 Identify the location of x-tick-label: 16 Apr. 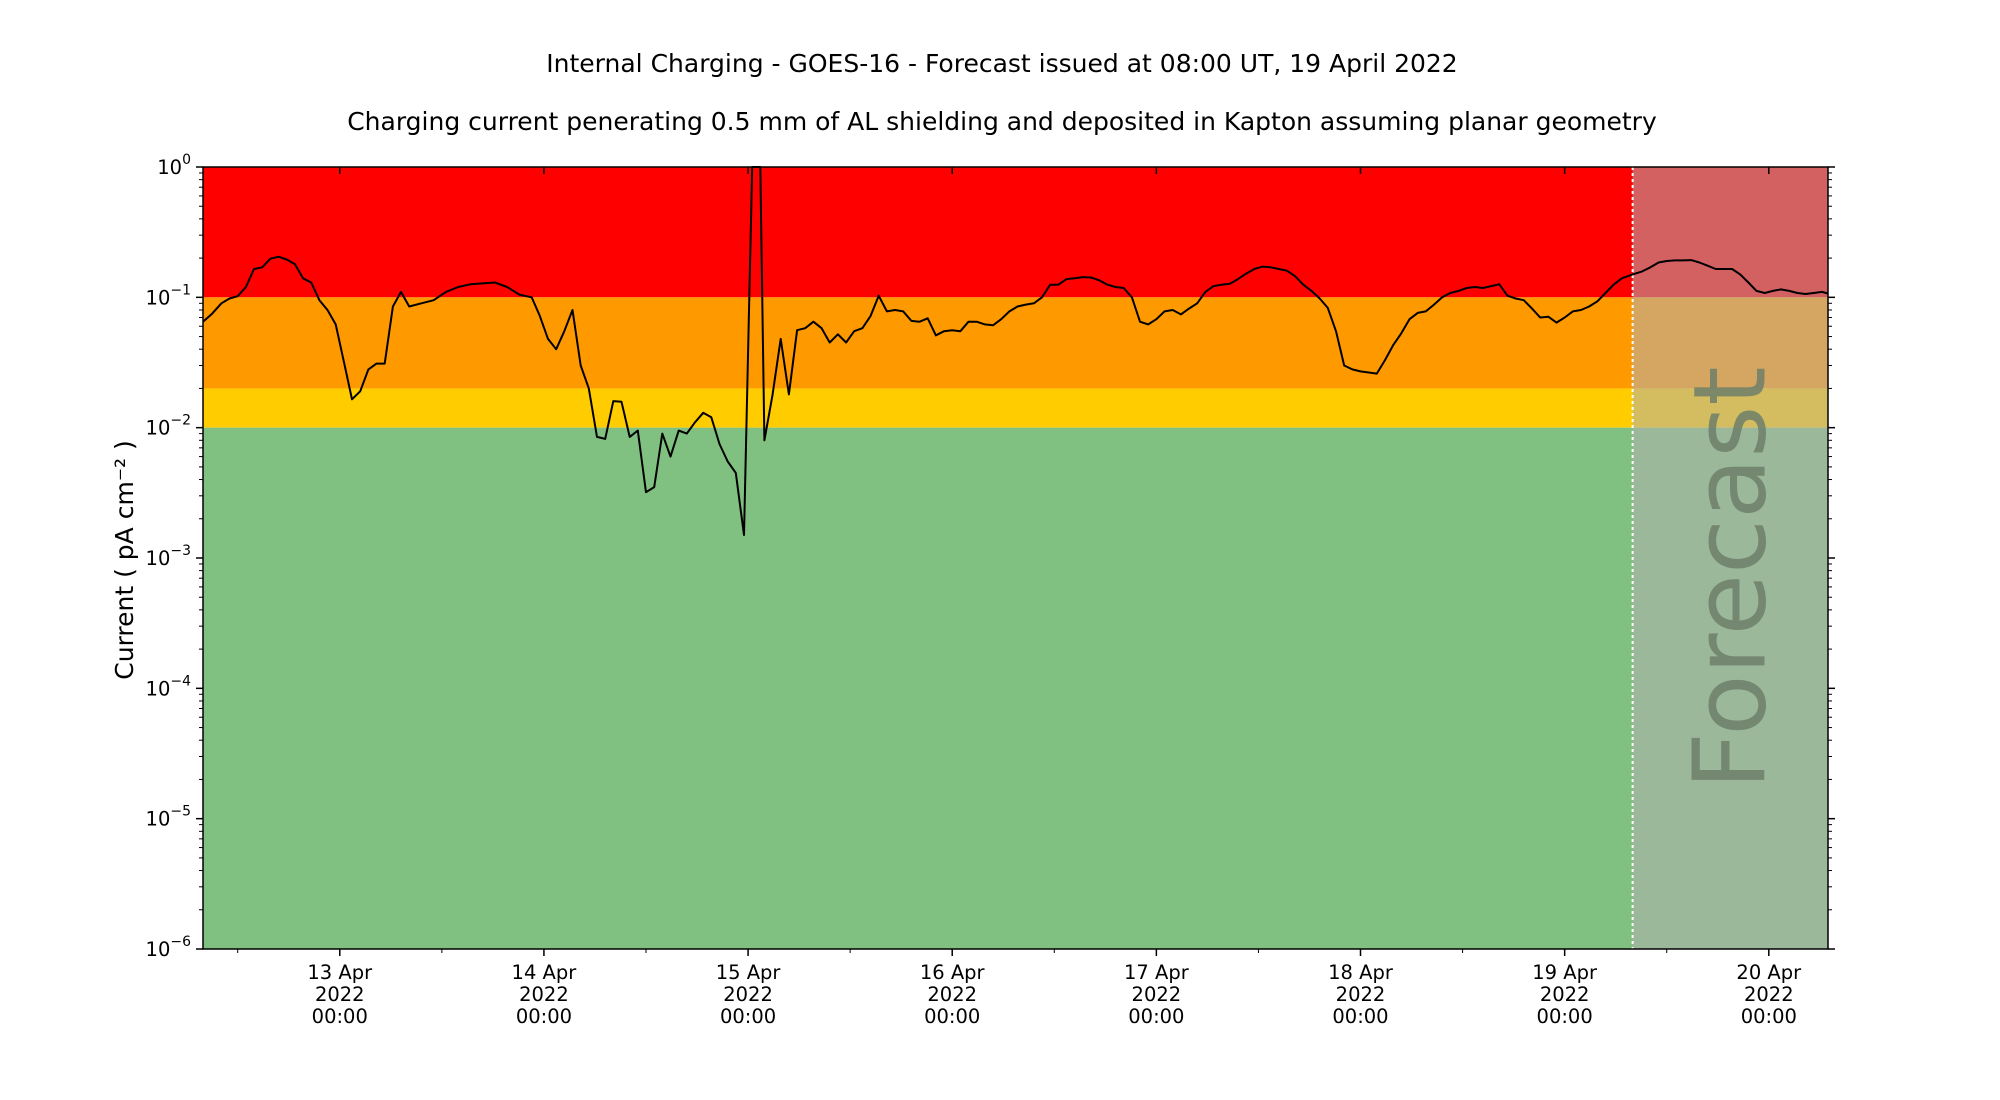
(953, 972).